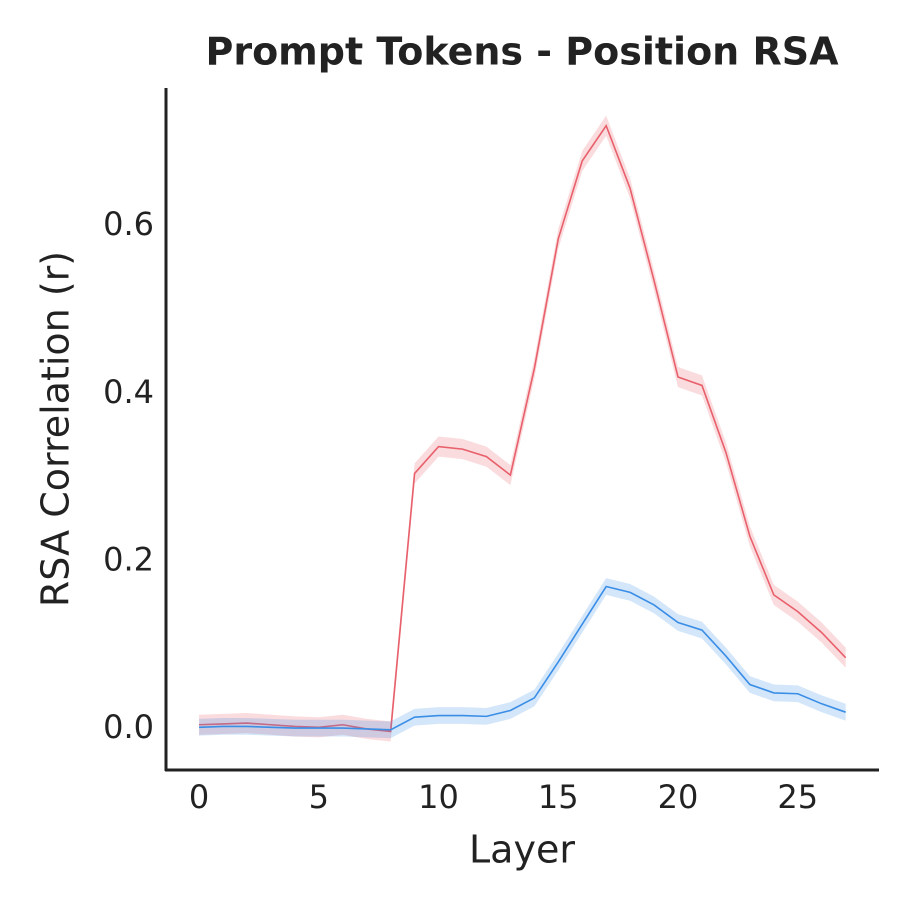 This screenshot has height=913, width=913. What do you see at coordinates (56, 429) in the screenshot?
I see `y-axis-label: RSA Correlation (r)` at bounding box center [56, 429].